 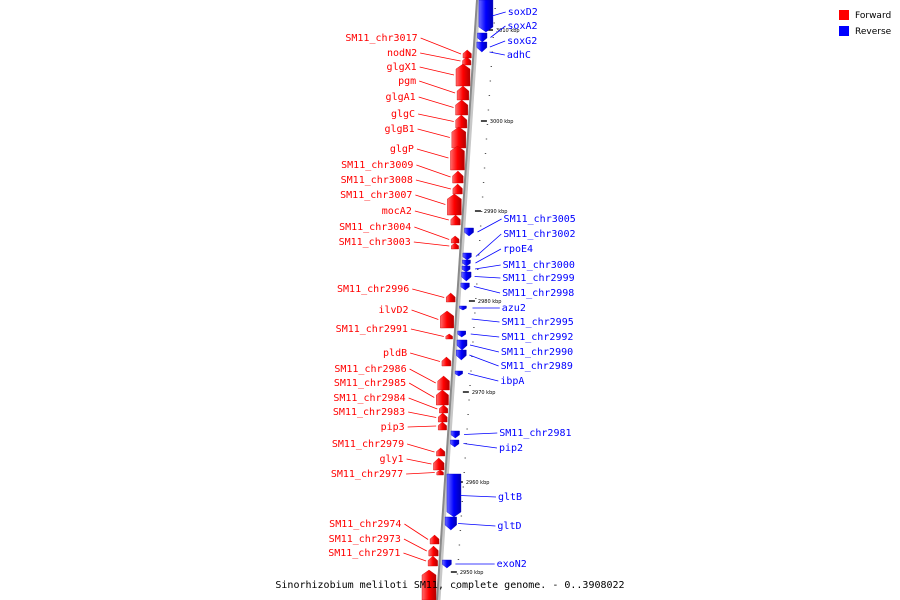 What do you see at coordinates (467, 54) in the screenshot?
I see `forward-gene-sm11-chr3017` at bounding box center [467, 54].